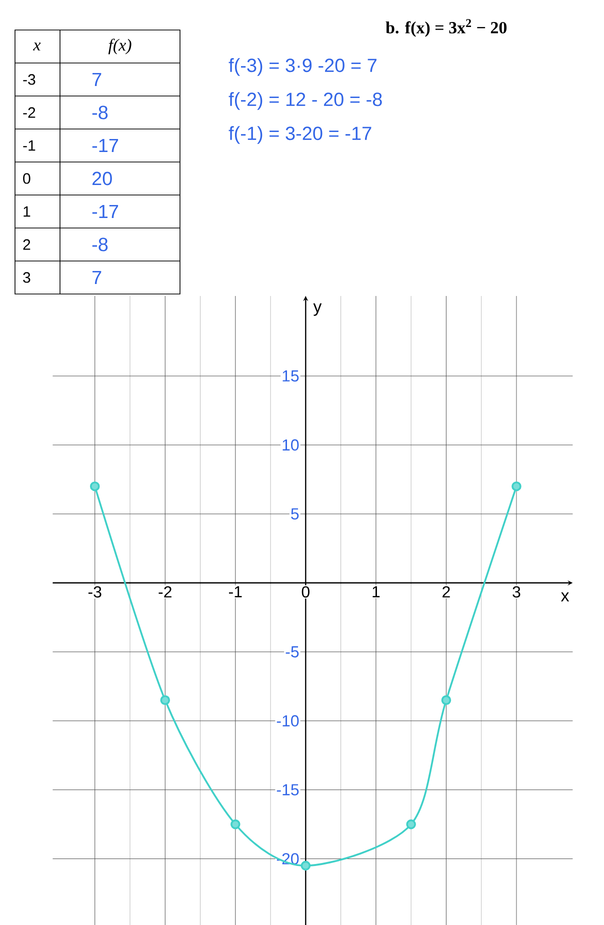 Image resolution: width=604 pixels, height=925 pixels. What do you see at coordinates (317, 309) in the screenshot?
I see `y-axis-title: y` at bounding box center [317, 309].